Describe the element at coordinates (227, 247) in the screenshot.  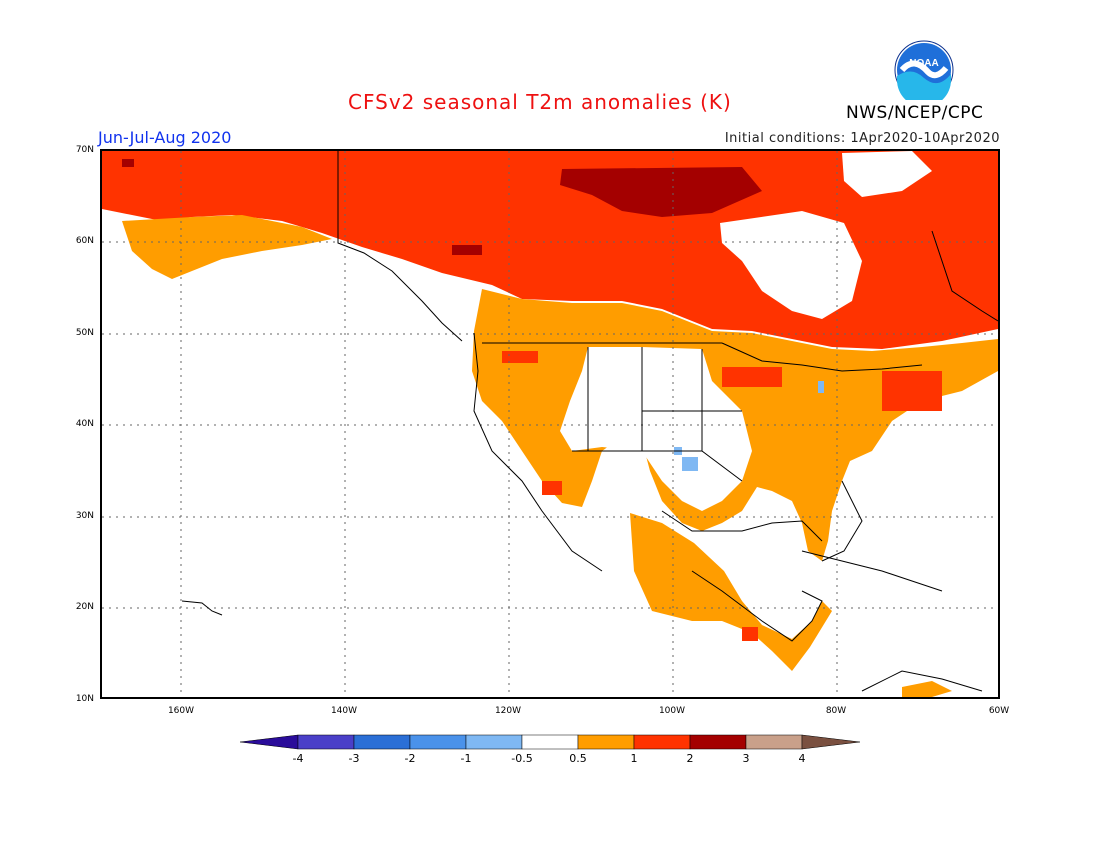
I see `anomaly-region-0.5-to-1-alaska` at that location.